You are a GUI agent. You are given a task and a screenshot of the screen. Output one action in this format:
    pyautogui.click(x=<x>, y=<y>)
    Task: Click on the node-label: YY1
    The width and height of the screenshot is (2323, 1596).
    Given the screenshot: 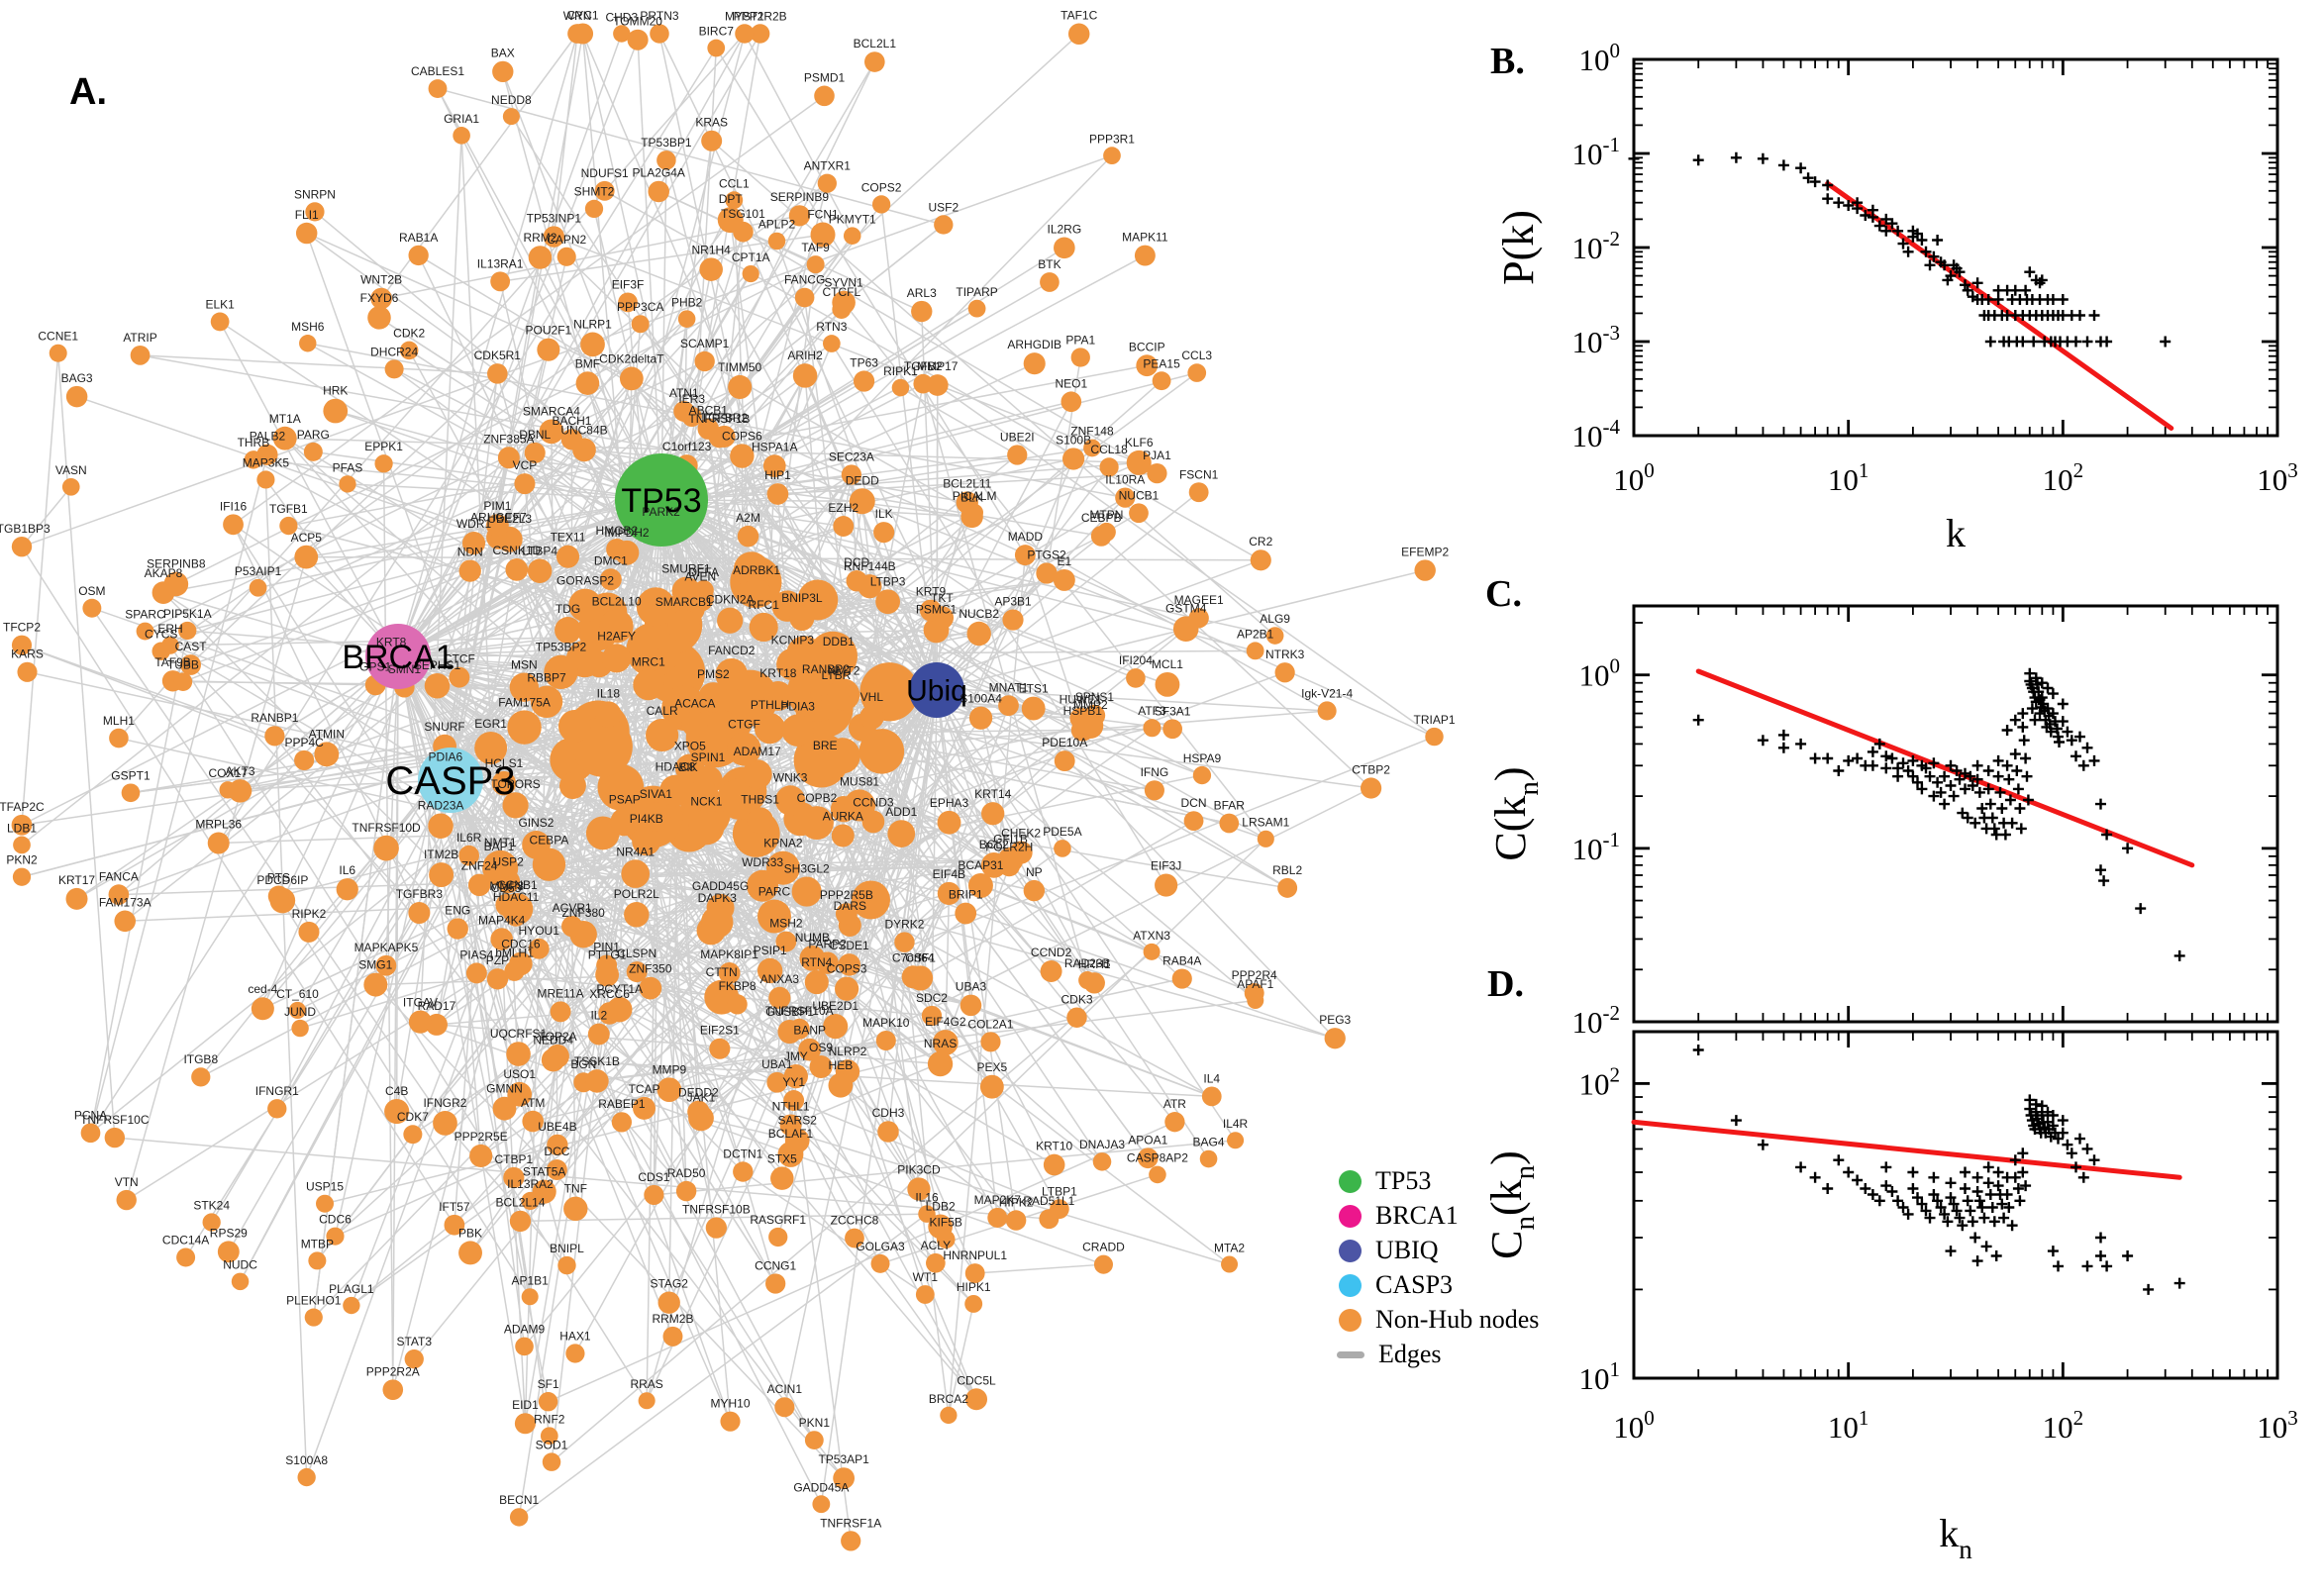 What is the action you would take?
    pyautogui.click(x=794, y=1082)
    